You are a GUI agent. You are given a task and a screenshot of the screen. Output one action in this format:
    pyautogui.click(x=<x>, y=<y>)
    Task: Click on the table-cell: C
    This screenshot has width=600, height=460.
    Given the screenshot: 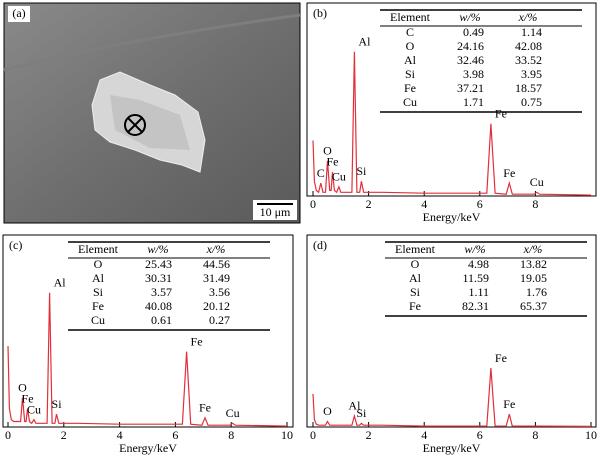 What is the action you would take?
    pyautogui.click(x=410, y=32)
    